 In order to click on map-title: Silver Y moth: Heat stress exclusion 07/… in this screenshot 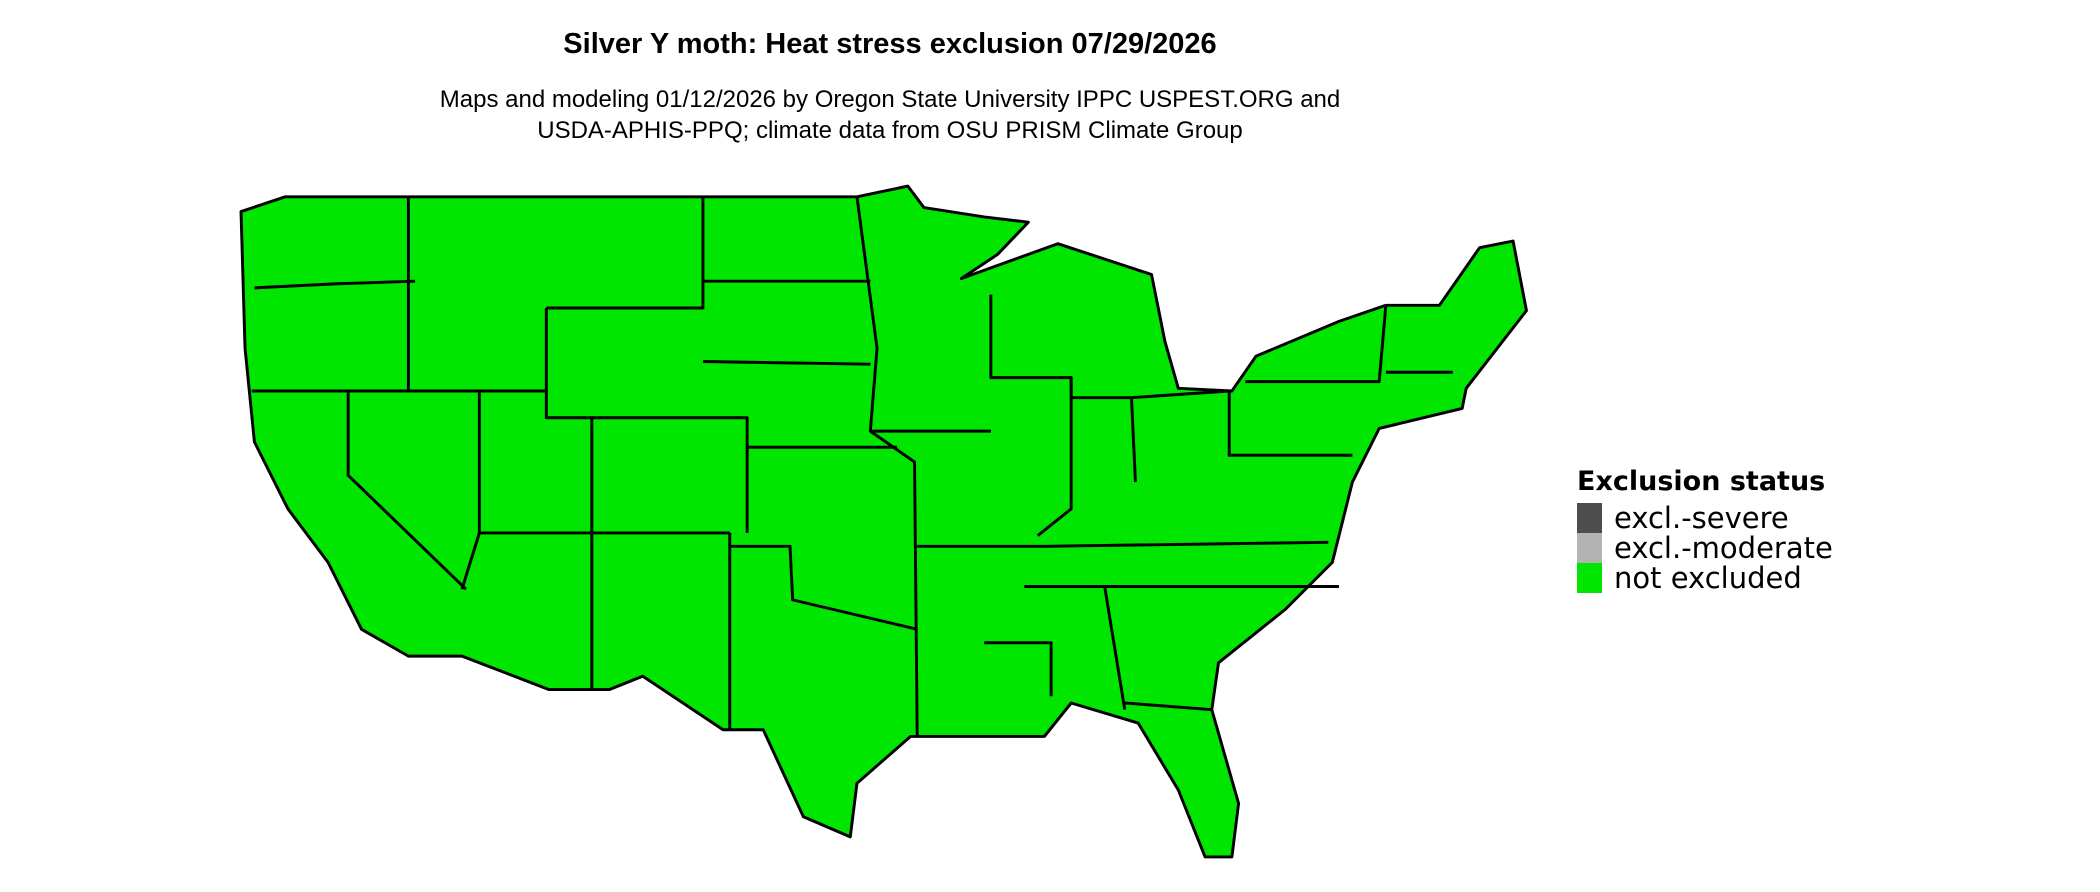, I will do `click(890, 44)`.